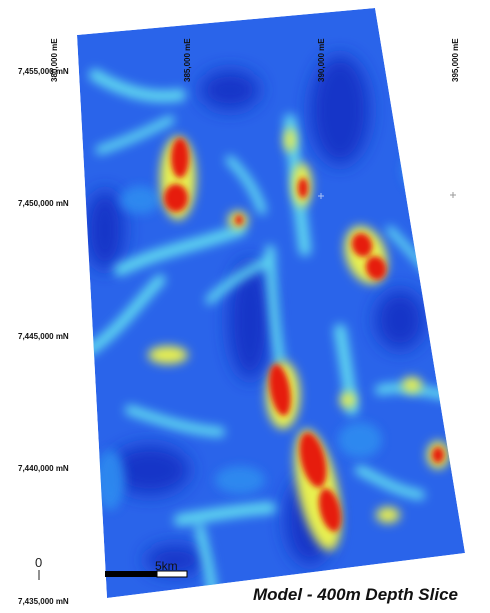 The image size is (490, 613). I want to click on northing-label: 7,440,000 mN, so click(43, 468).